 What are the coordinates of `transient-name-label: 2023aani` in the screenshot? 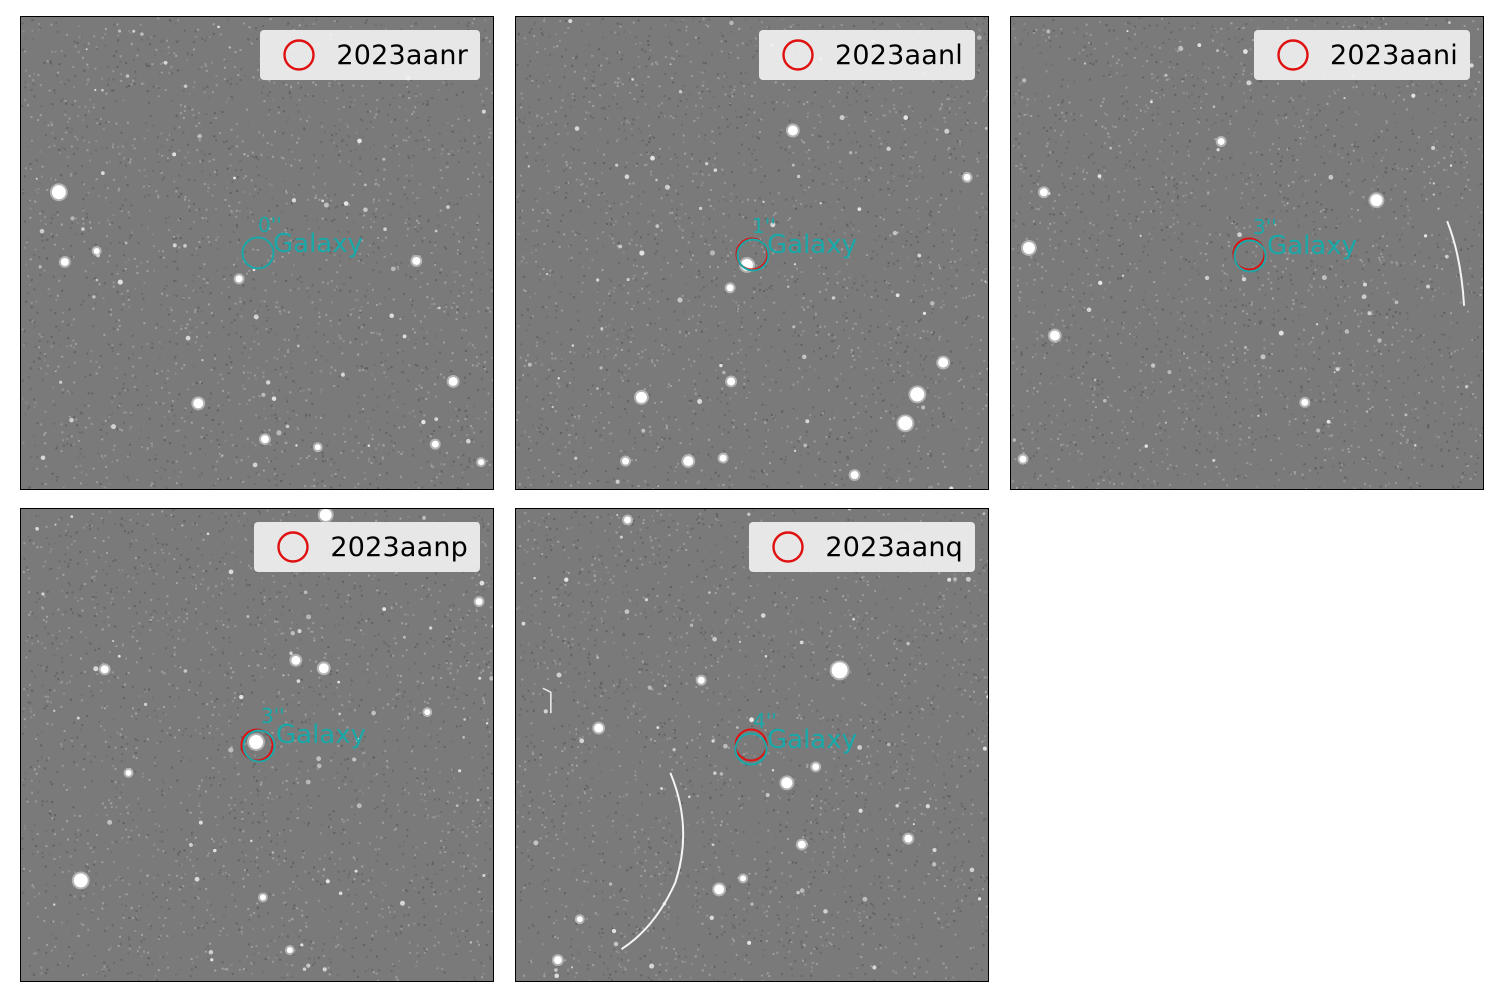 It's located at (1393, 55).